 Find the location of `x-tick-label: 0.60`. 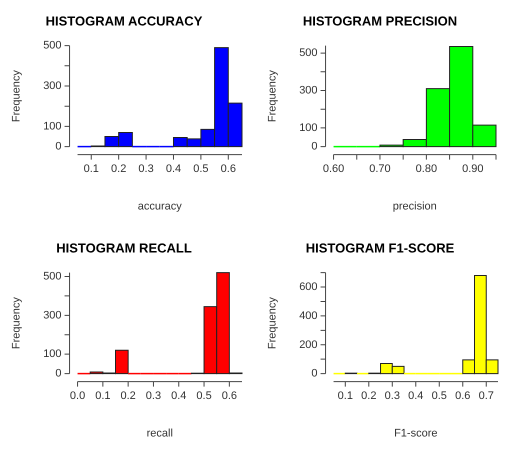

x-tick-label: 0.60 is located at coordinates (333, 169).